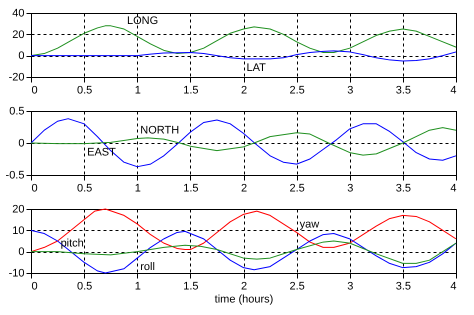 The width and height of the screenshot is (474, 315). What do you see at coordinates (16, 274) in the screenshot?
I see `y-tick-label: -10` at bounding box center [16, 274].